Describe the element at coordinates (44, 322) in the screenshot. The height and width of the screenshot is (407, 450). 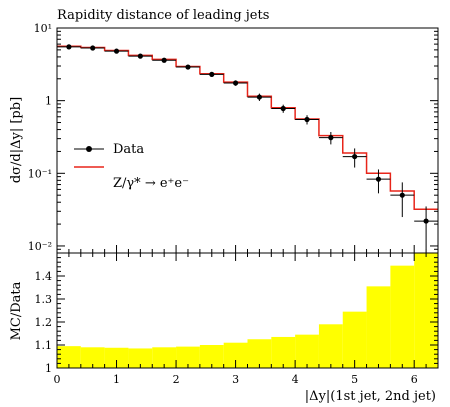
I see `ratio-y-tick-label: 1.2` at that location.